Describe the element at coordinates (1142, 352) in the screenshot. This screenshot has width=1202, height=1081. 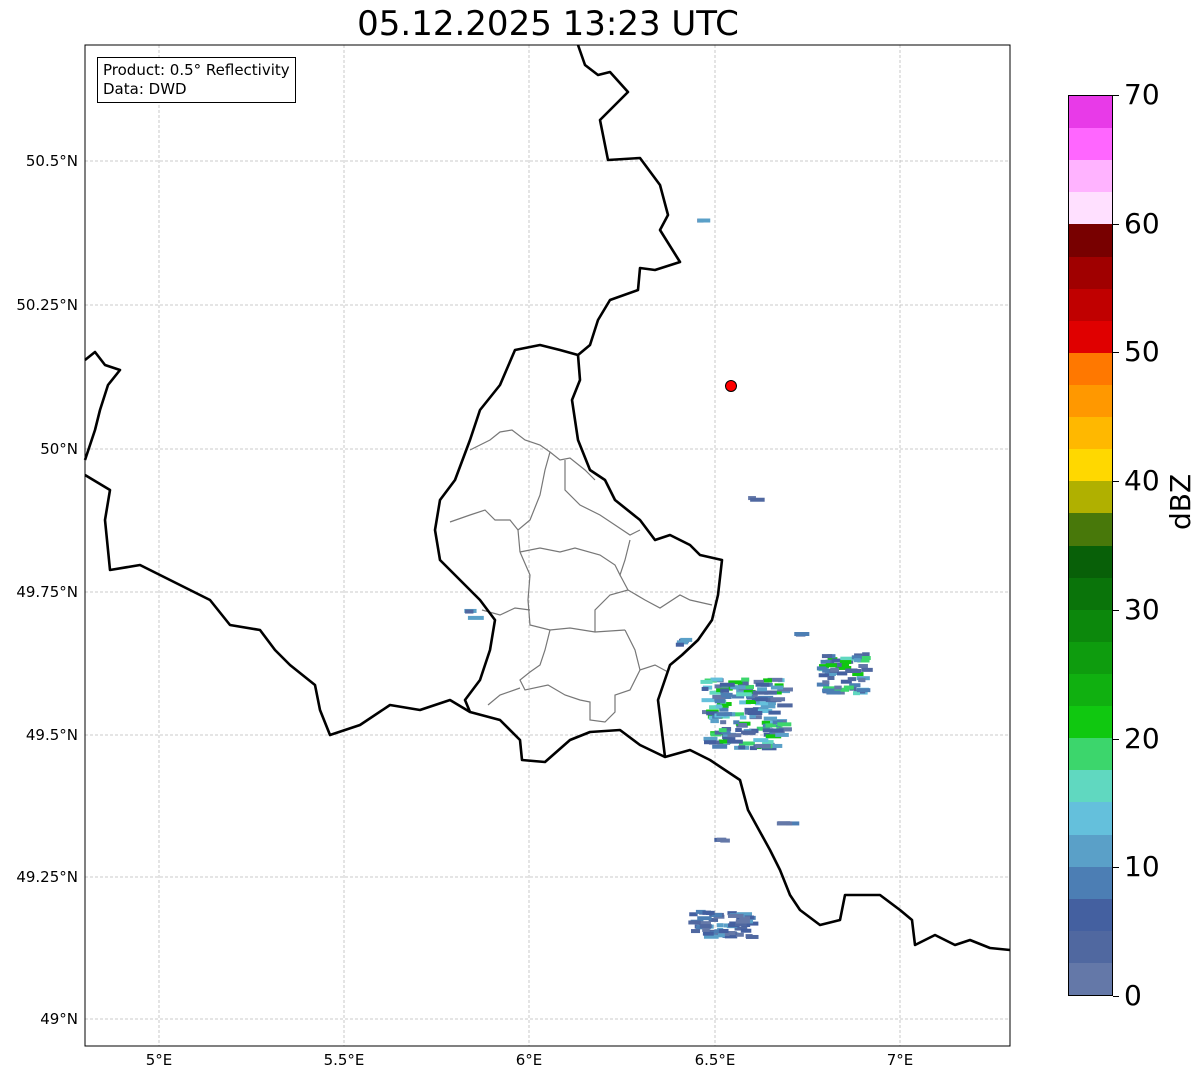
I see `colorbar-tick-label: 50` at that location.